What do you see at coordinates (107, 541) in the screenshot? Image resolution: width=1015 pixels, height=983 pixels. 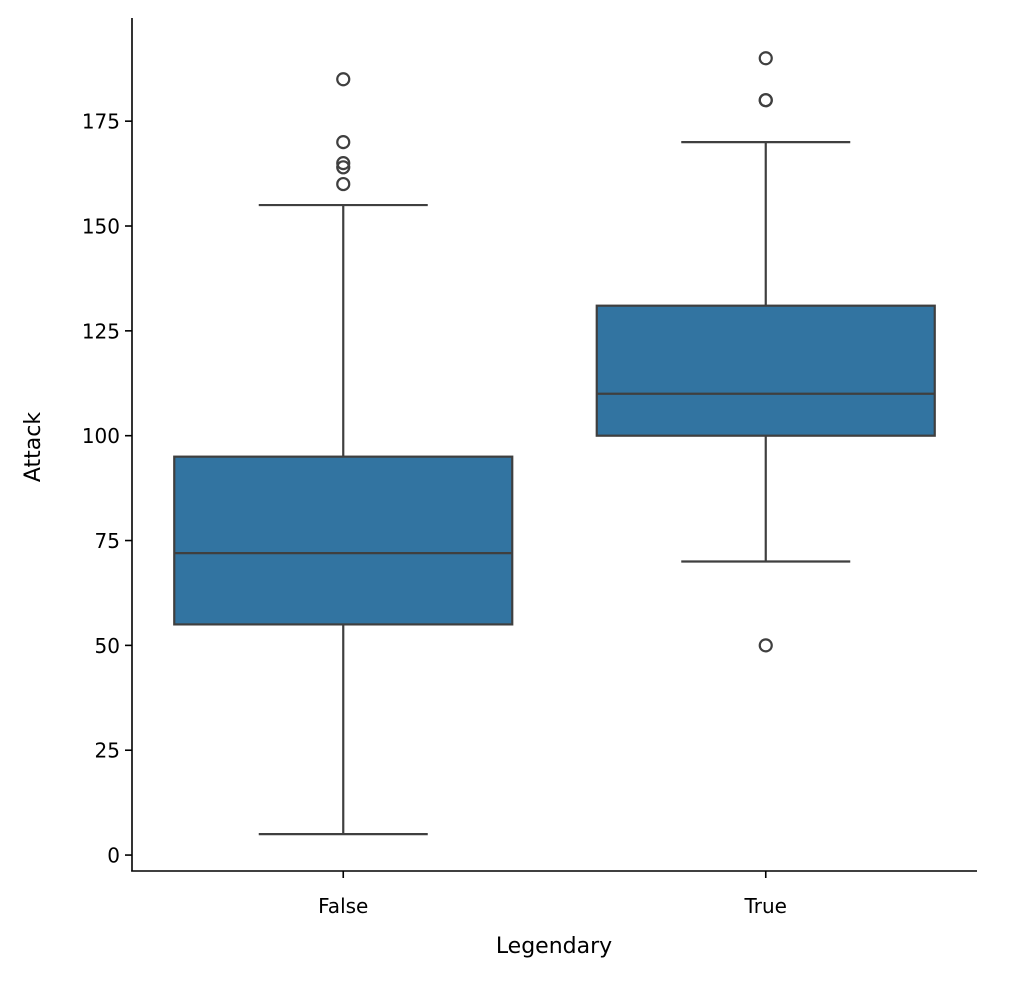 I see `y-tick-label: 75` at bounding box center [107, 541].